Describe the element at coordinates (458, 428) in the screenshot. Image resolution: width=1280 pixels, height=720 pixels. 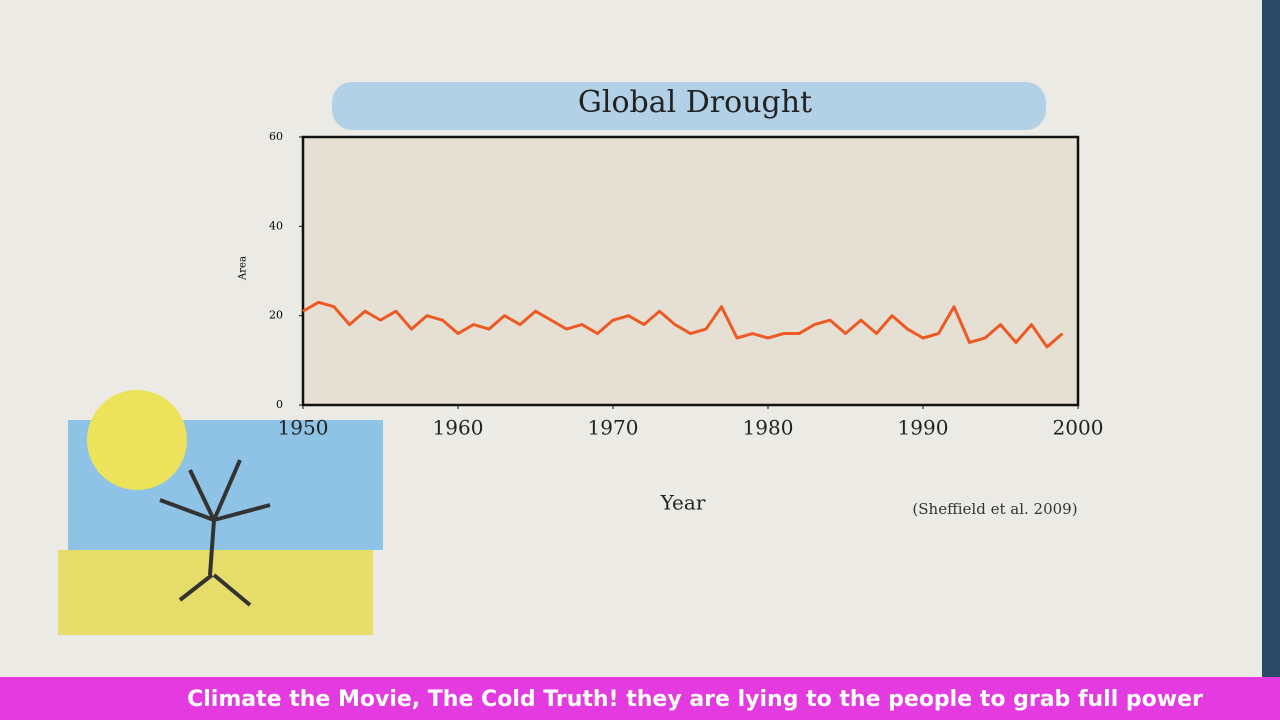
I see `x-tick-label: 1960` at that location.